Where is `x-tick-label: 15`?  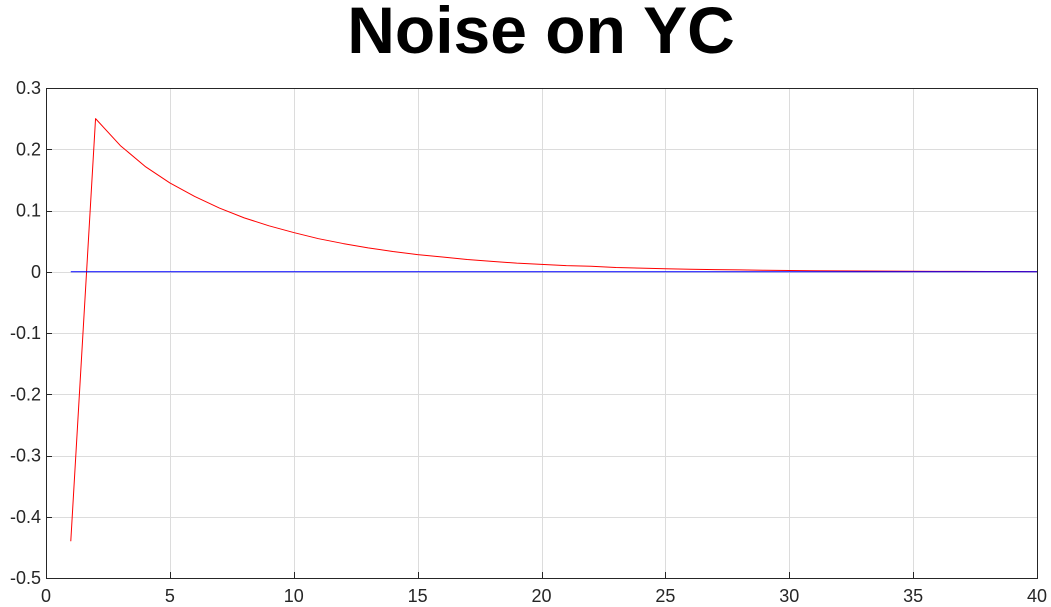
x-tick-label: 15 is located at coordinates (418, 596).